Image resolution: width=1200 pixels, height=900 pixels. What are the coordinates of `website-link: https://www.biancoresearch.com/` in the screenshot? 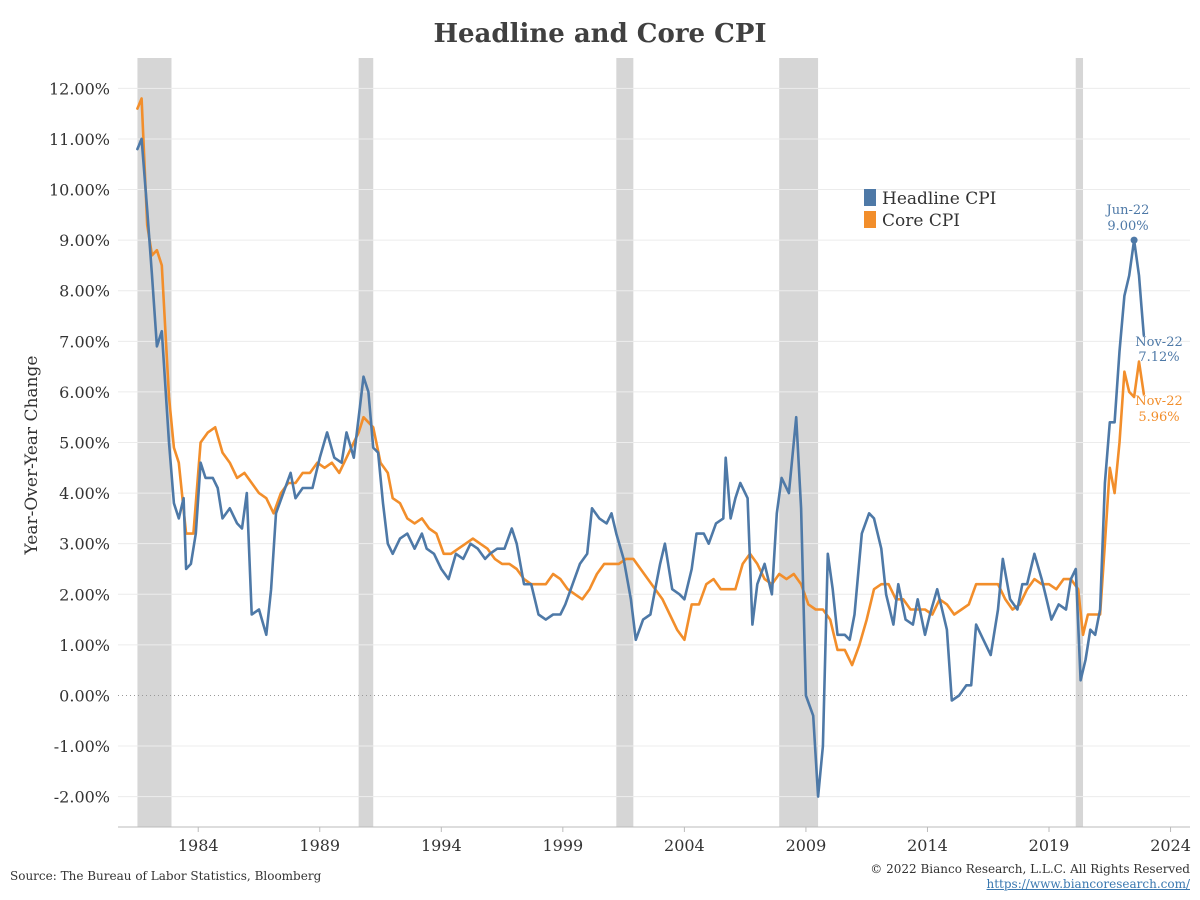 It's located at (1088, 884).